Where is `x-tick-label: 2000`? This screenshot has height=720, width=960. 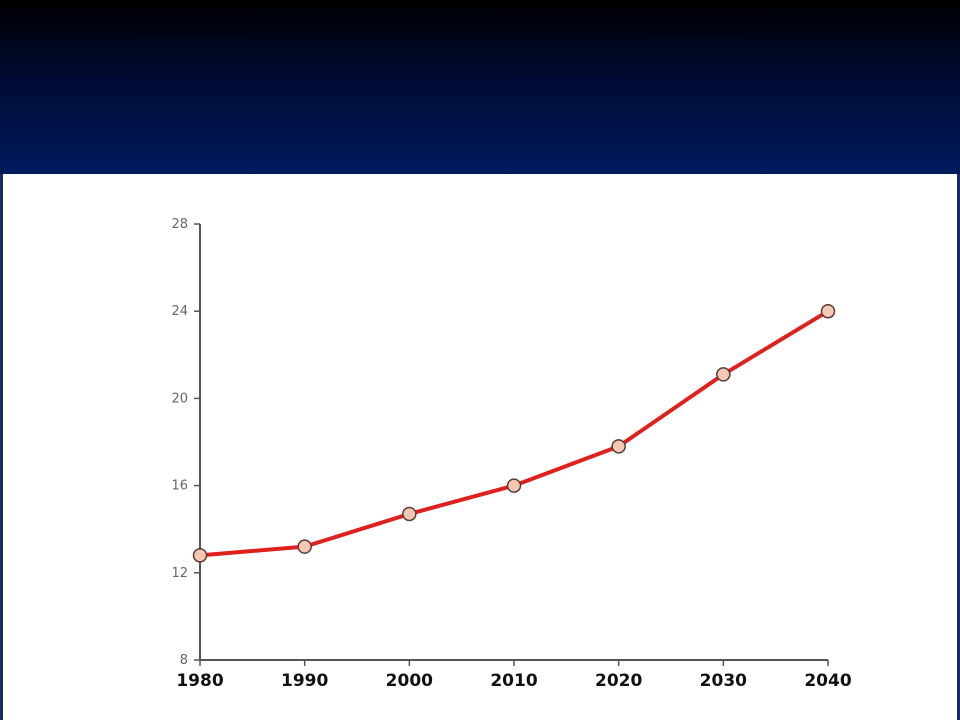
x-tick-label: 2000 is located at coordinates (409, 681).